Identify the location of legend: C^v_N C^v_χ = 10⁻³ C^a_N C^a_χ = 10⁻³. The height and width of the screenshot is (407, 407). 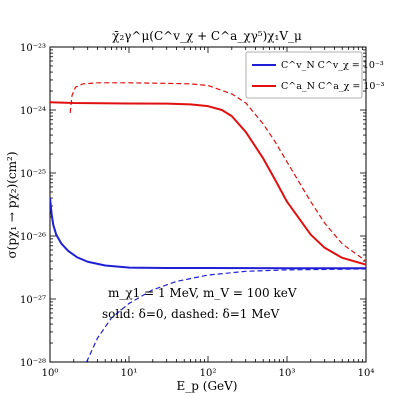
(314, 75).